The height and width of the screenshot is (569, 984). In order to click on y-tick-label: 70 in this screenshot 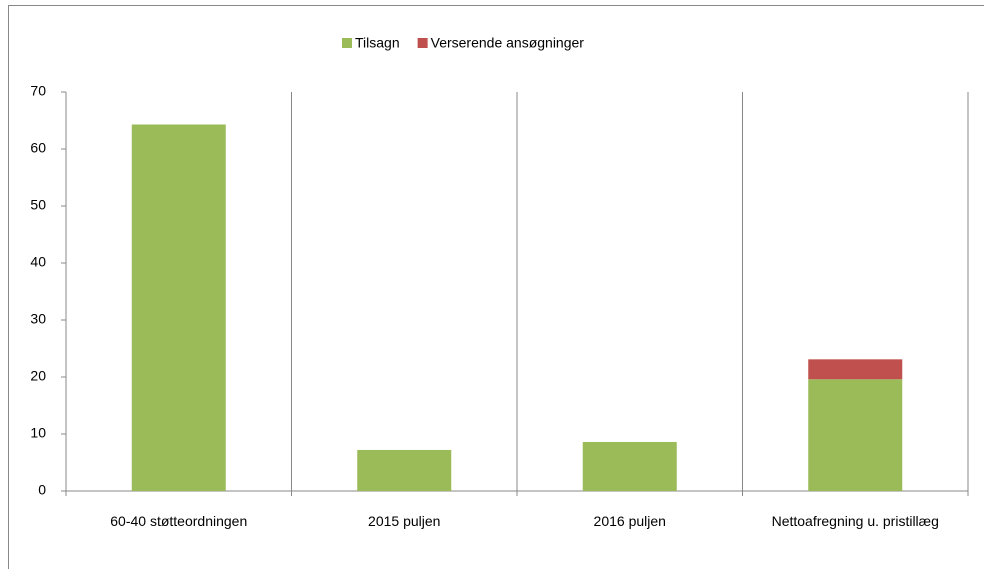, I will do `click(38, 91)`.